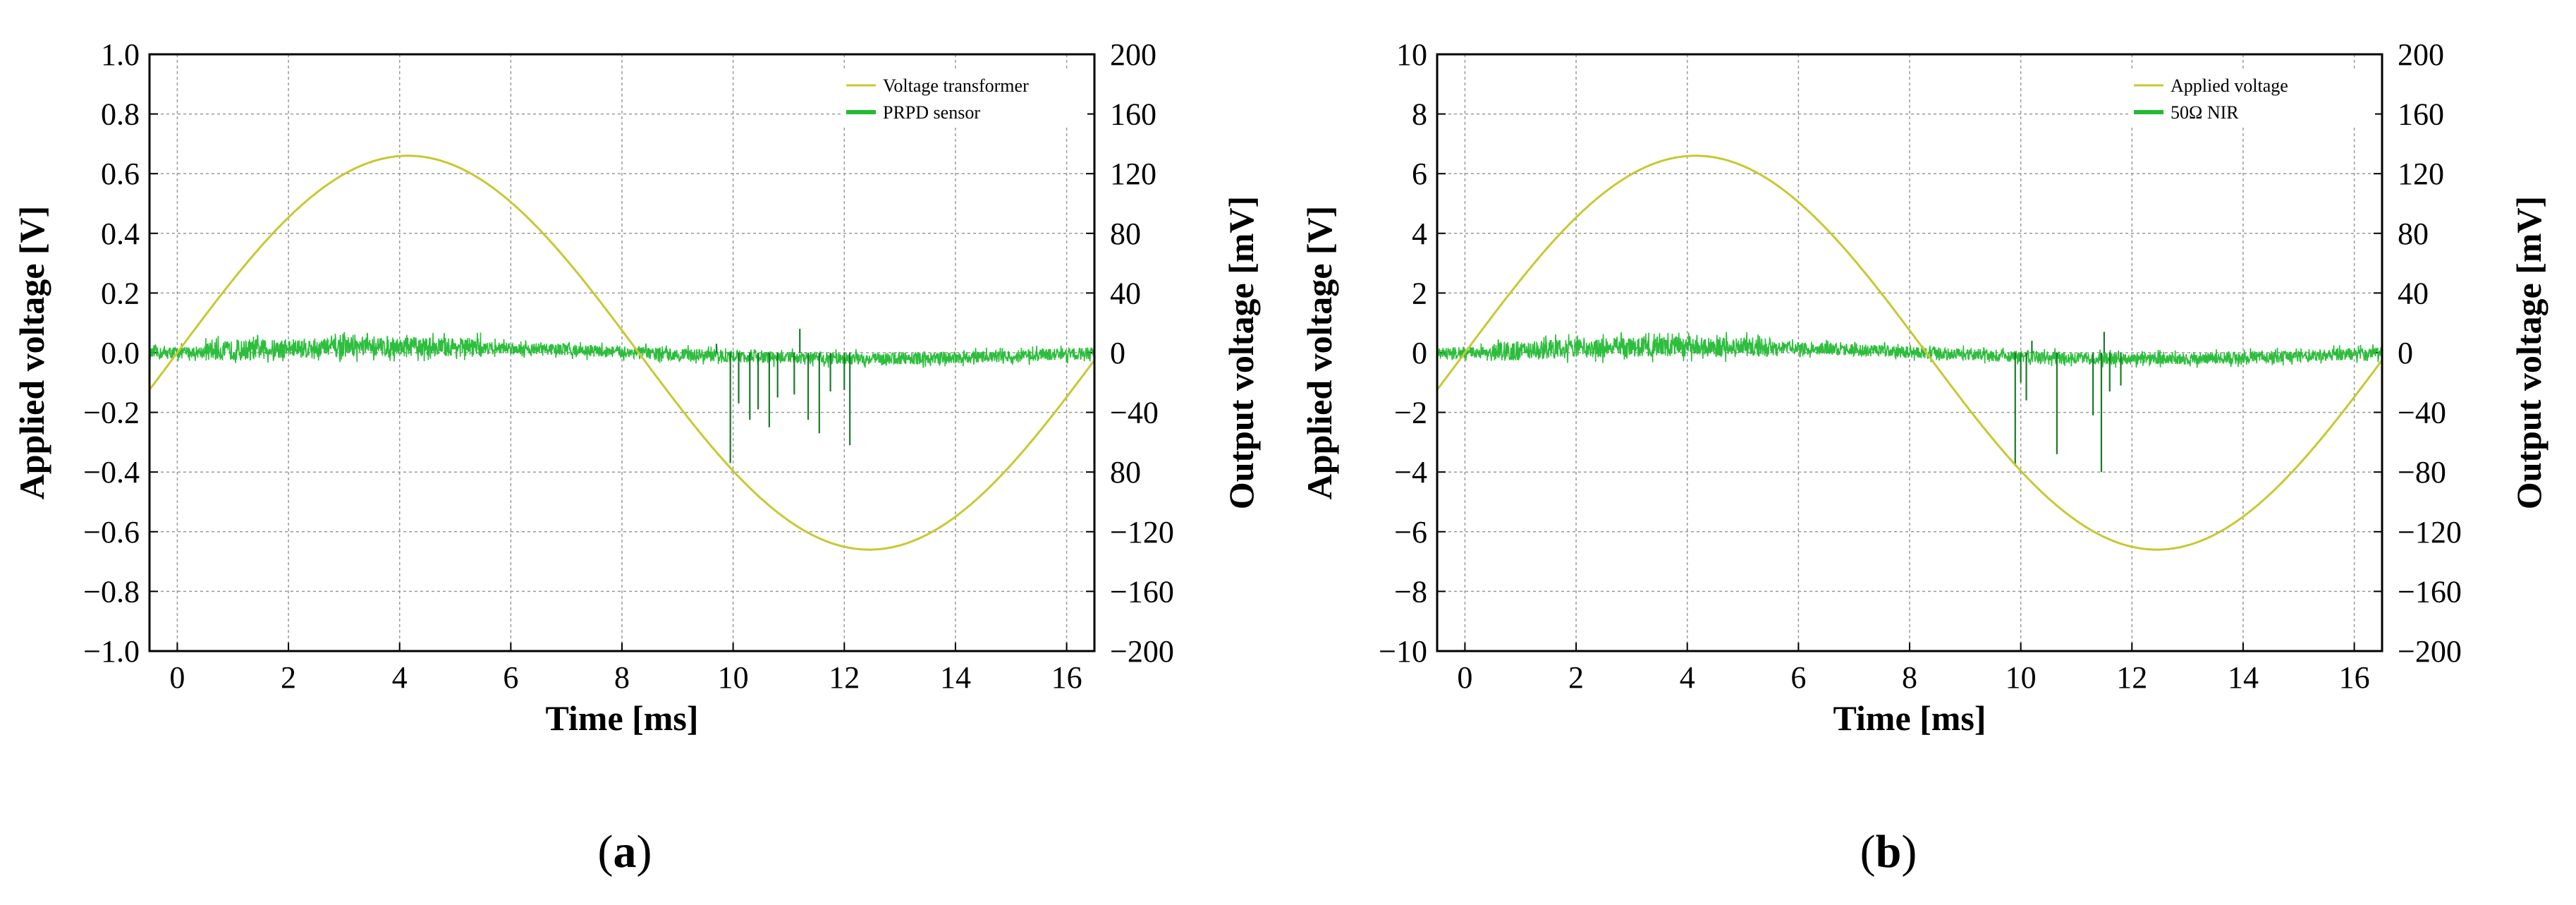 The image size is (2576, 905). I want to click on y-tick-label: −6, so click(1411, 532).